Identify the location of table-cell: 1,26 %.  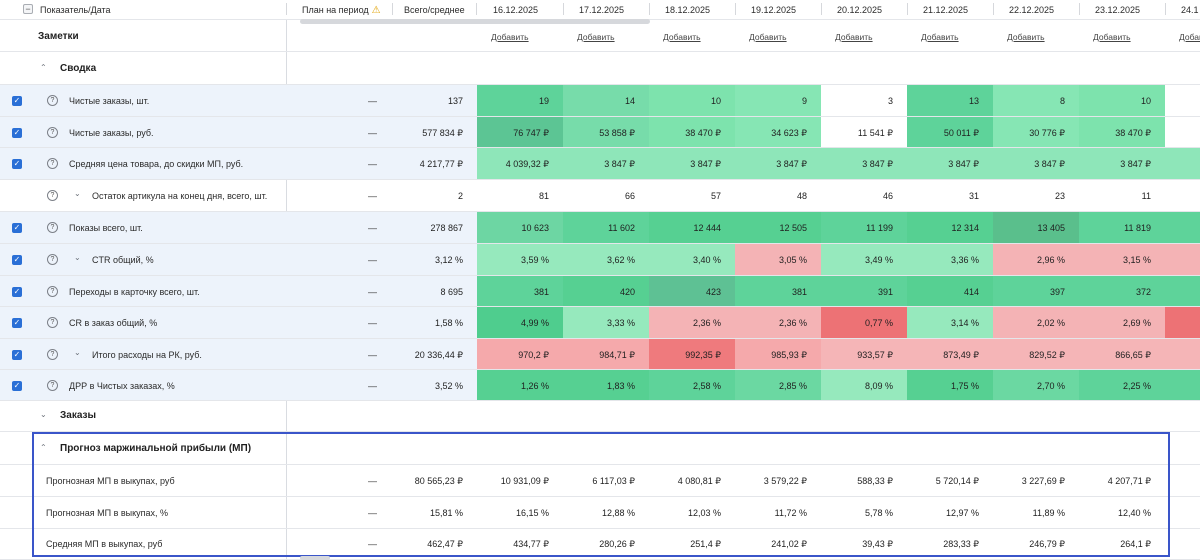
(520, 385).